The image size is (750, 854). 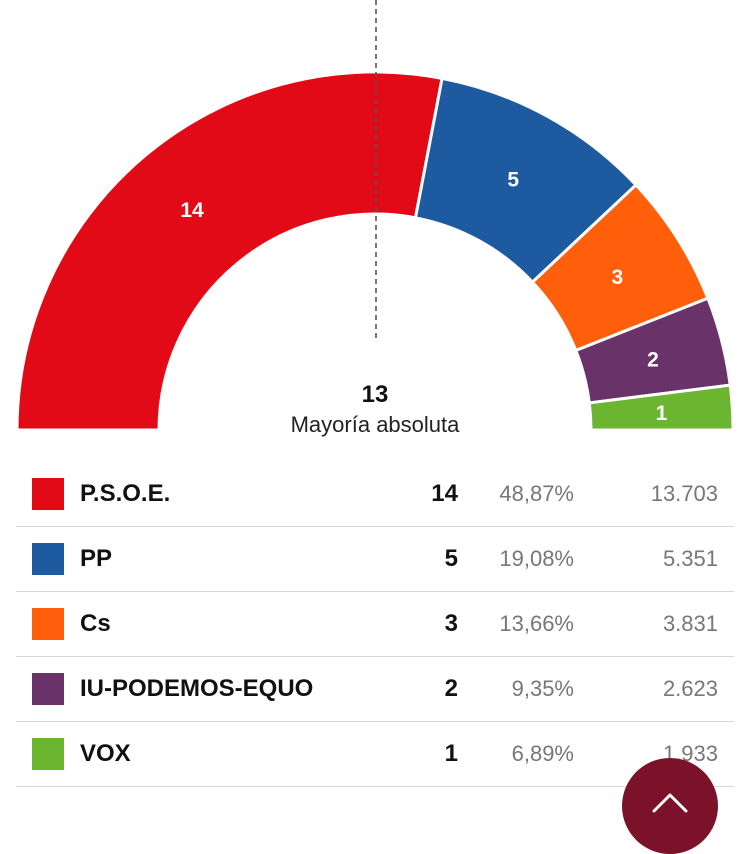 What do you see at coordinates (690, 623) in the screenshot?
I see `vote-count: 3.831` at bounding box center [690, 623].